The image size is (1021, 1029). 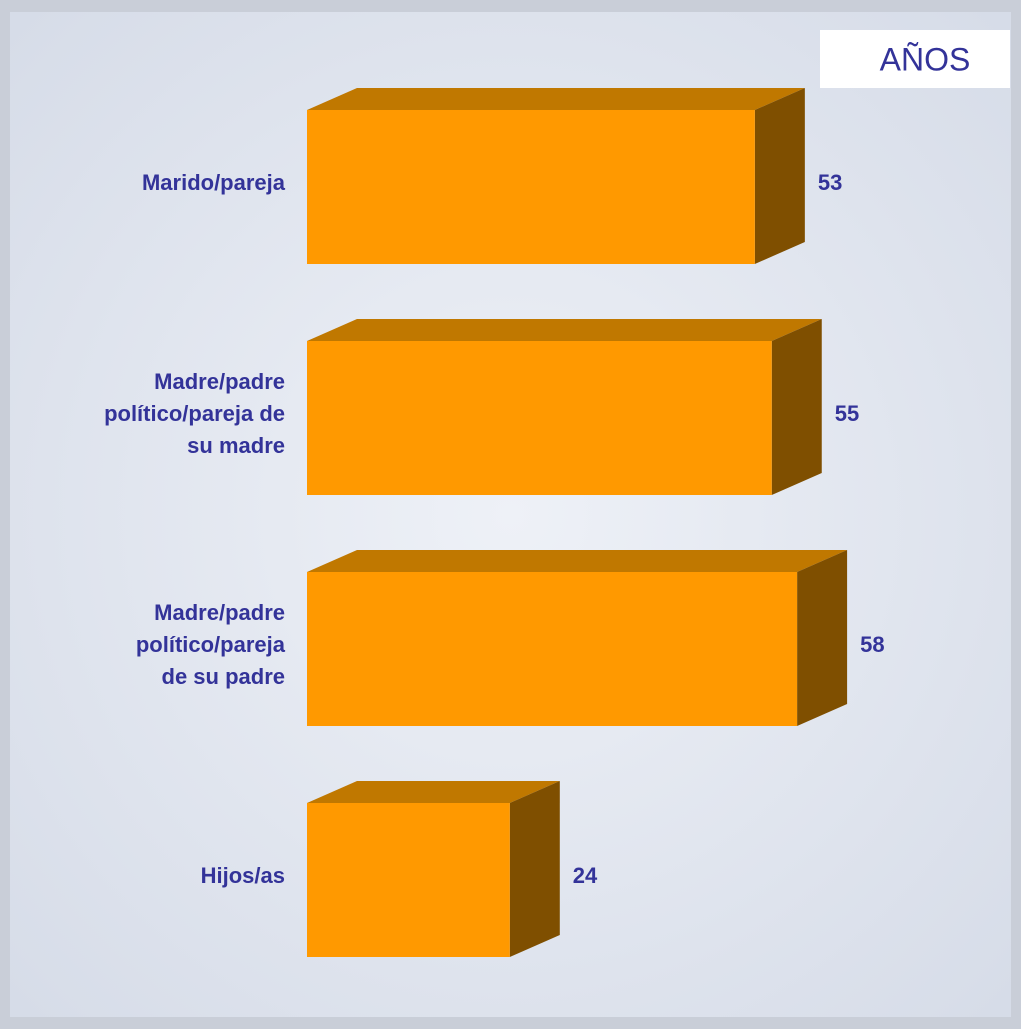 I want to click on chart-title: AÑOS, so click(x=925, y=59).